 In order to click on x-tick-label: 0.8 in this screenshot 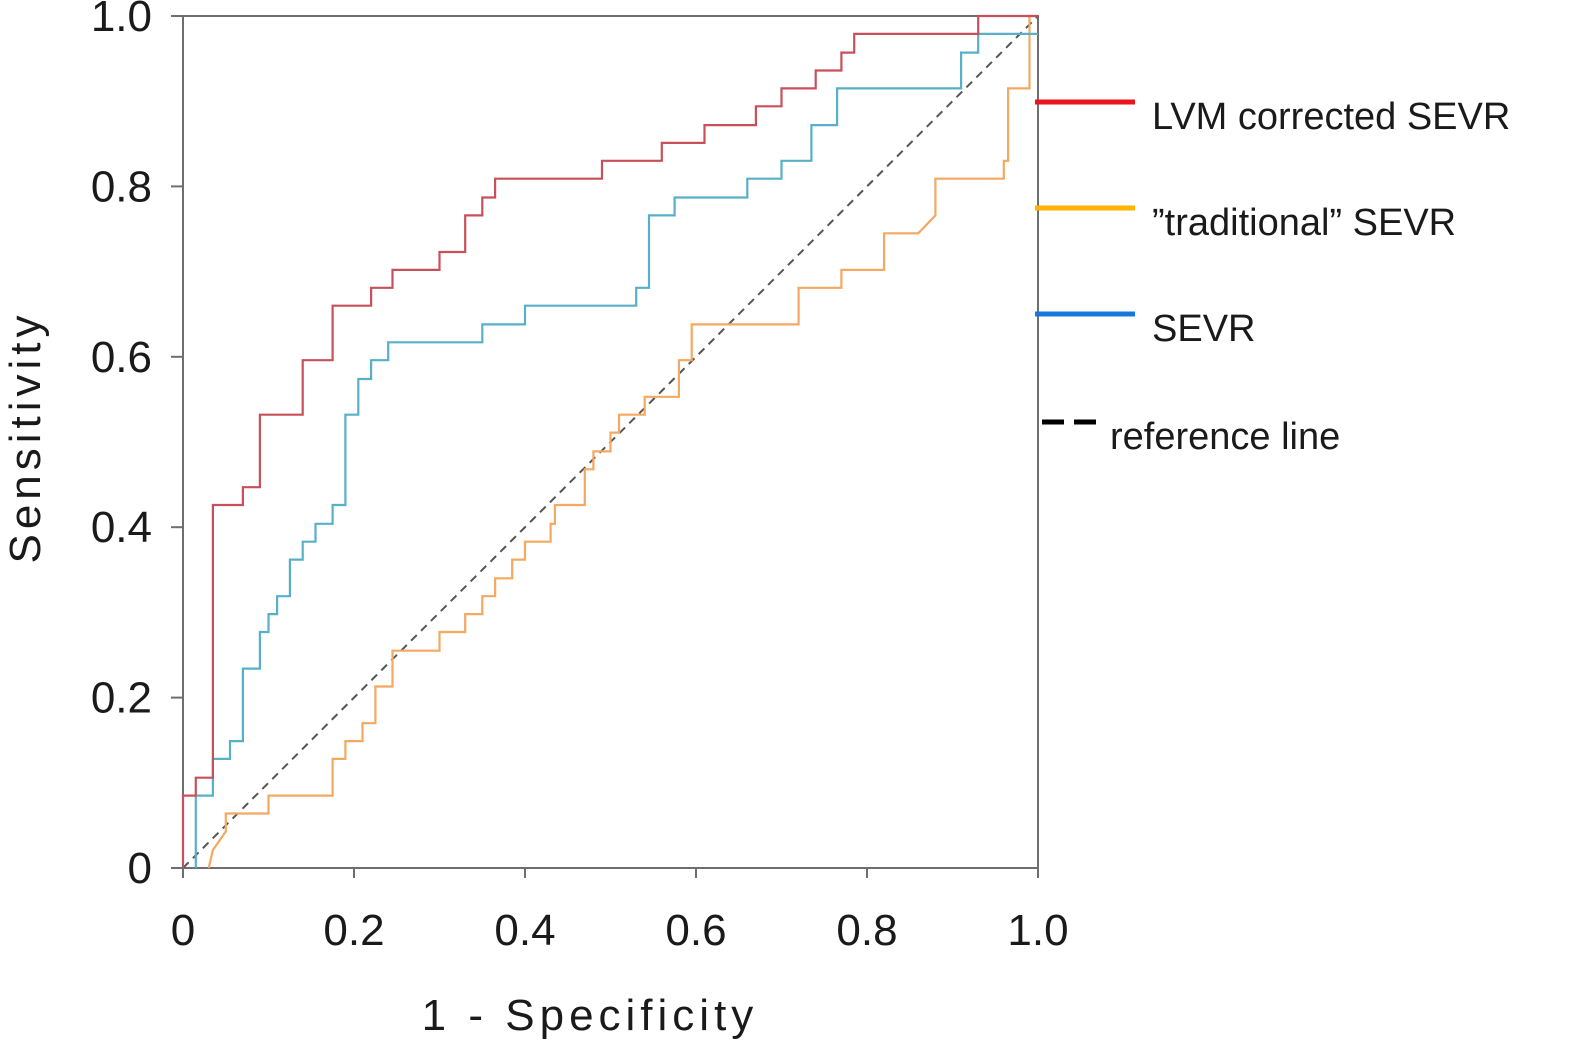, I will do `click(866, 930)`.